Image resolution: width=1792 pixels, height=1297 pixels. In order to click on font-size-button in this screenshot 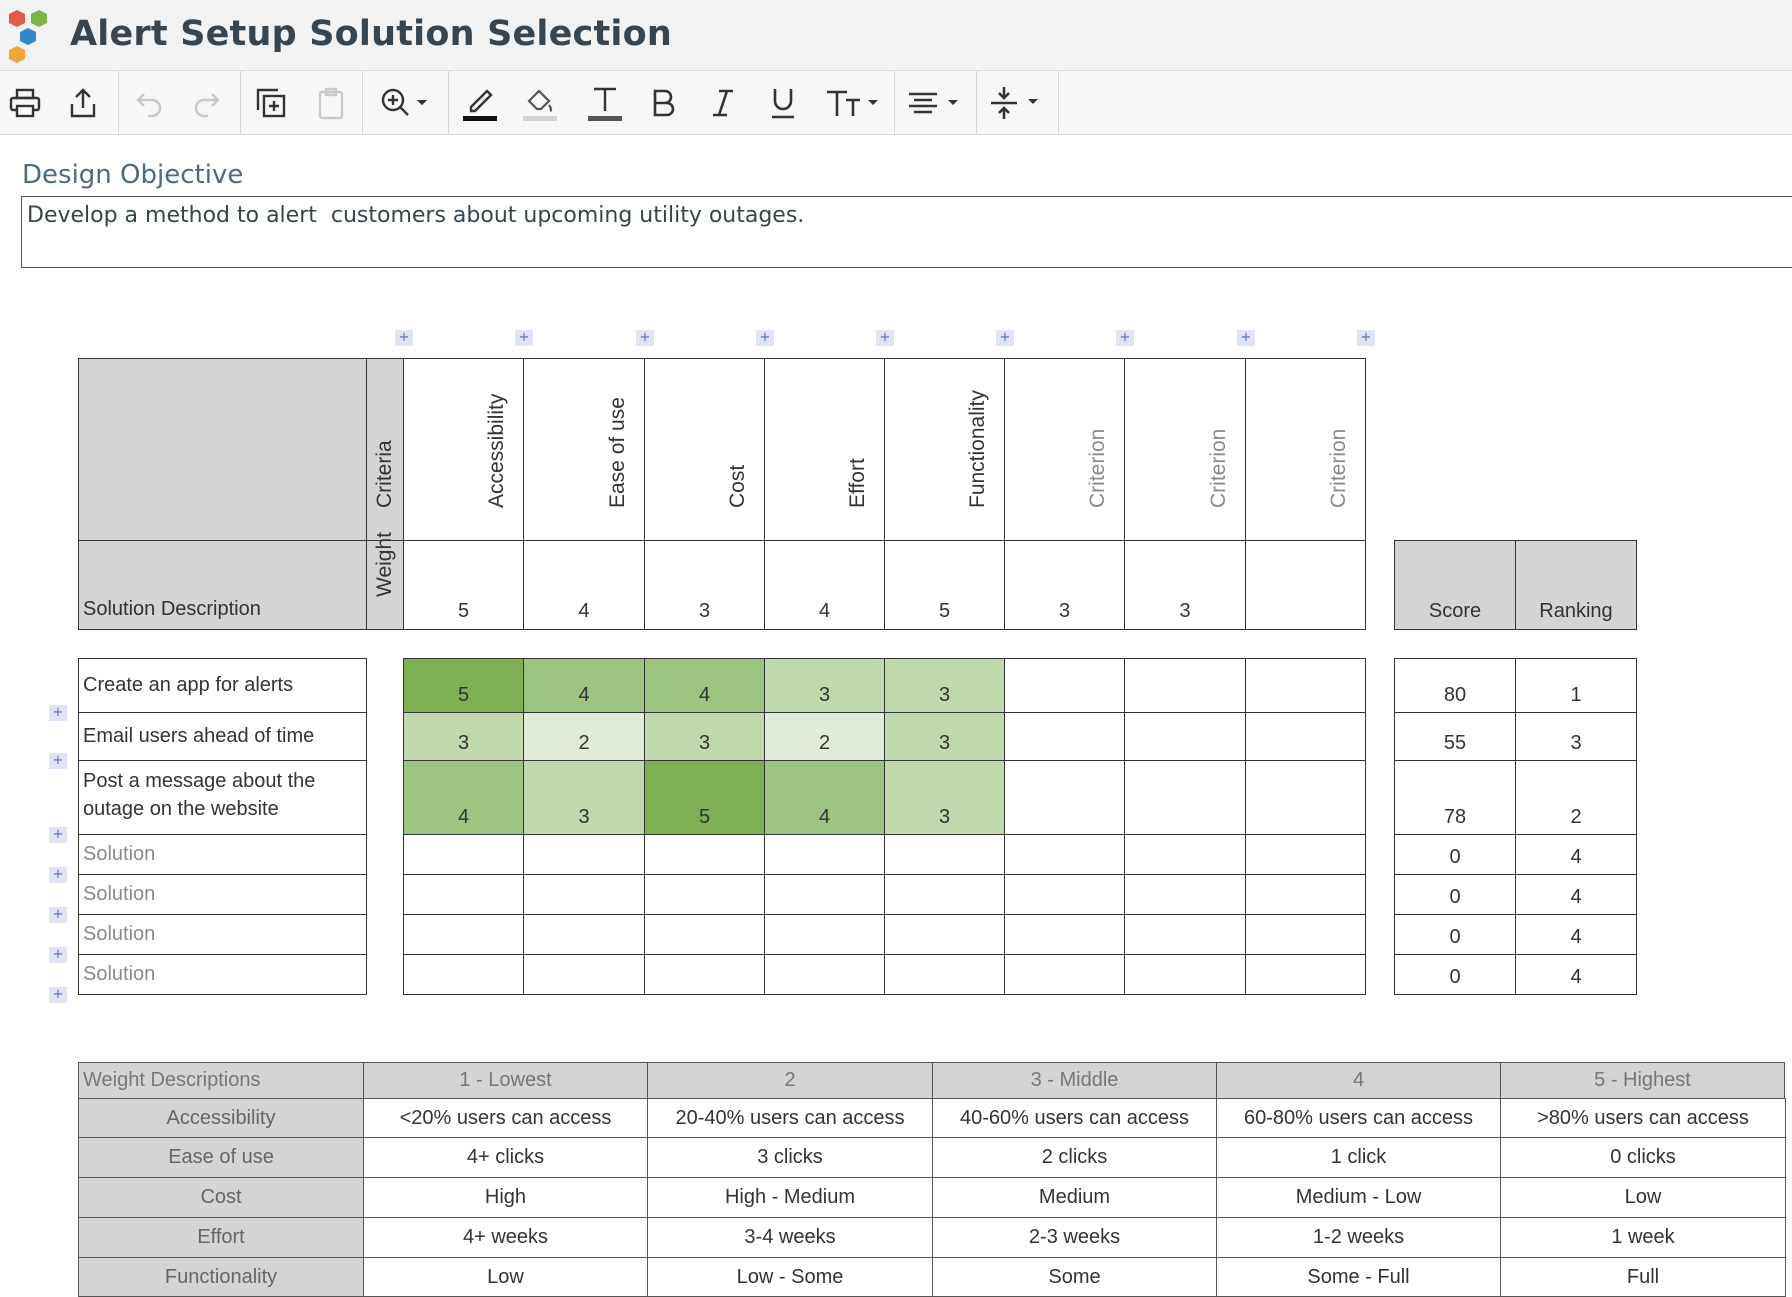, I will do `click(853, 102)`.